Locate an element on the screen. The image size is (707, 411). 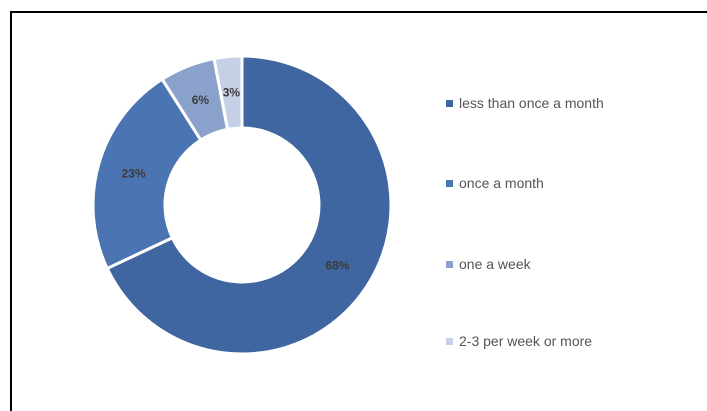
legend-label: less than once a month is located at coordinates (531, 103).